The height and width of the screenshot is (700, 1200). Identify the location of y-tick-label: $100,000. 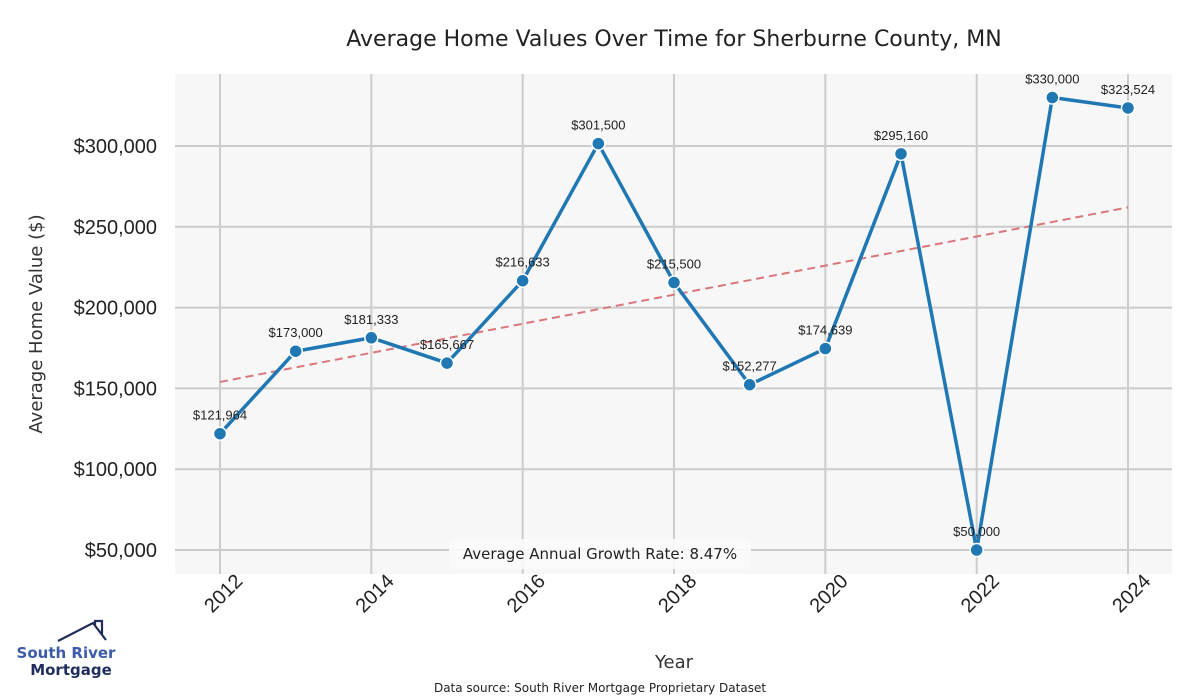
(115, 470).